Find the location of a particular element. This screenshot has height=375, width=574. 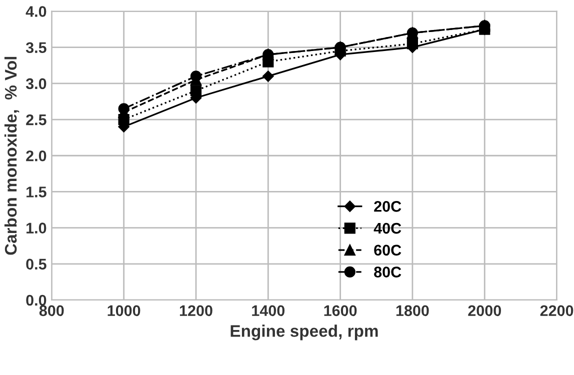

x-tick-label: 1000 is located at coordinates (124, 310).